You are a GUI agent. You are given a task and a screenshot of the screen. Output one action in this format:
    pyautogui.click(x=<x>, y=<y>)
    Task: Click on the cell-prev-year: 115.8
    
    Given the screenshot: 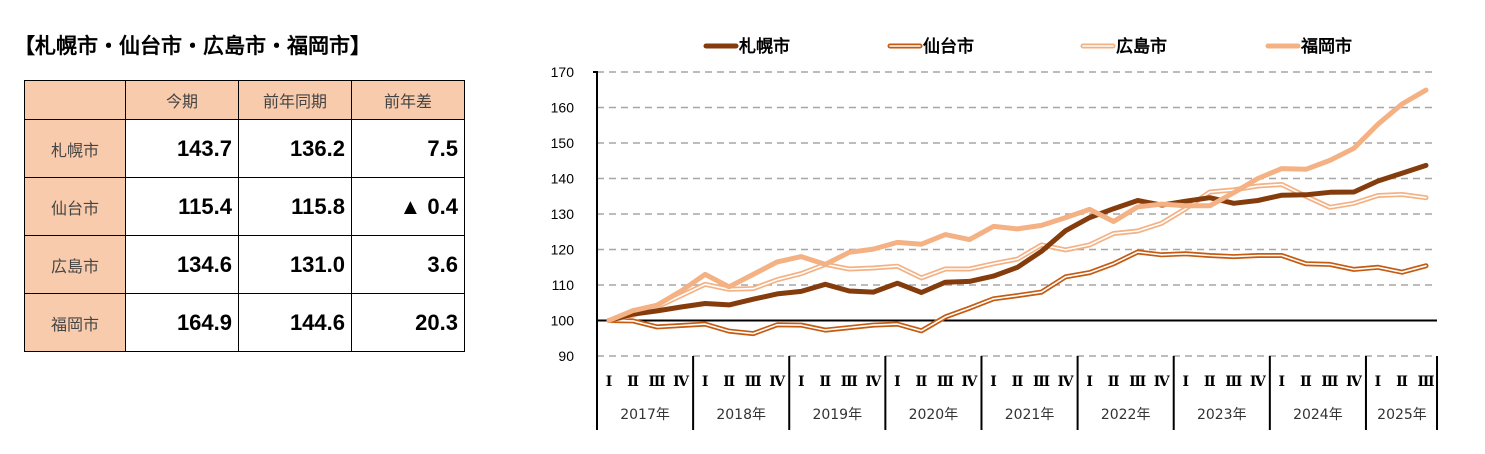 What is the action you would take?
    pyautogui.click(x=295, y=206)
    